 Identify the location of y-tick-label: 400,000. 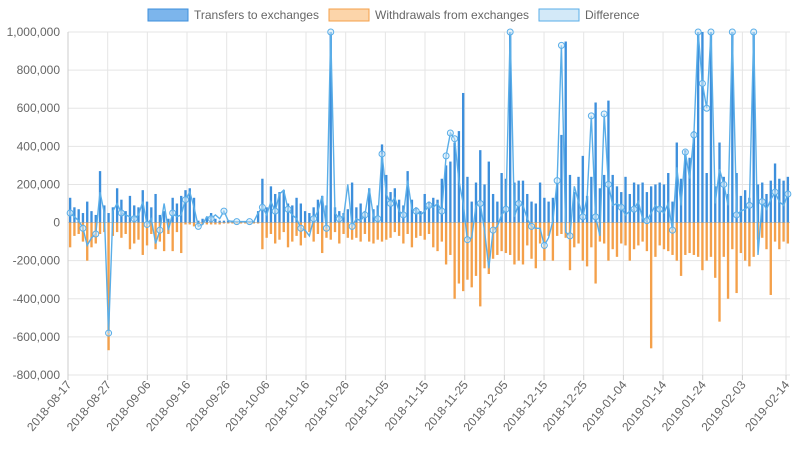
(39, 146).